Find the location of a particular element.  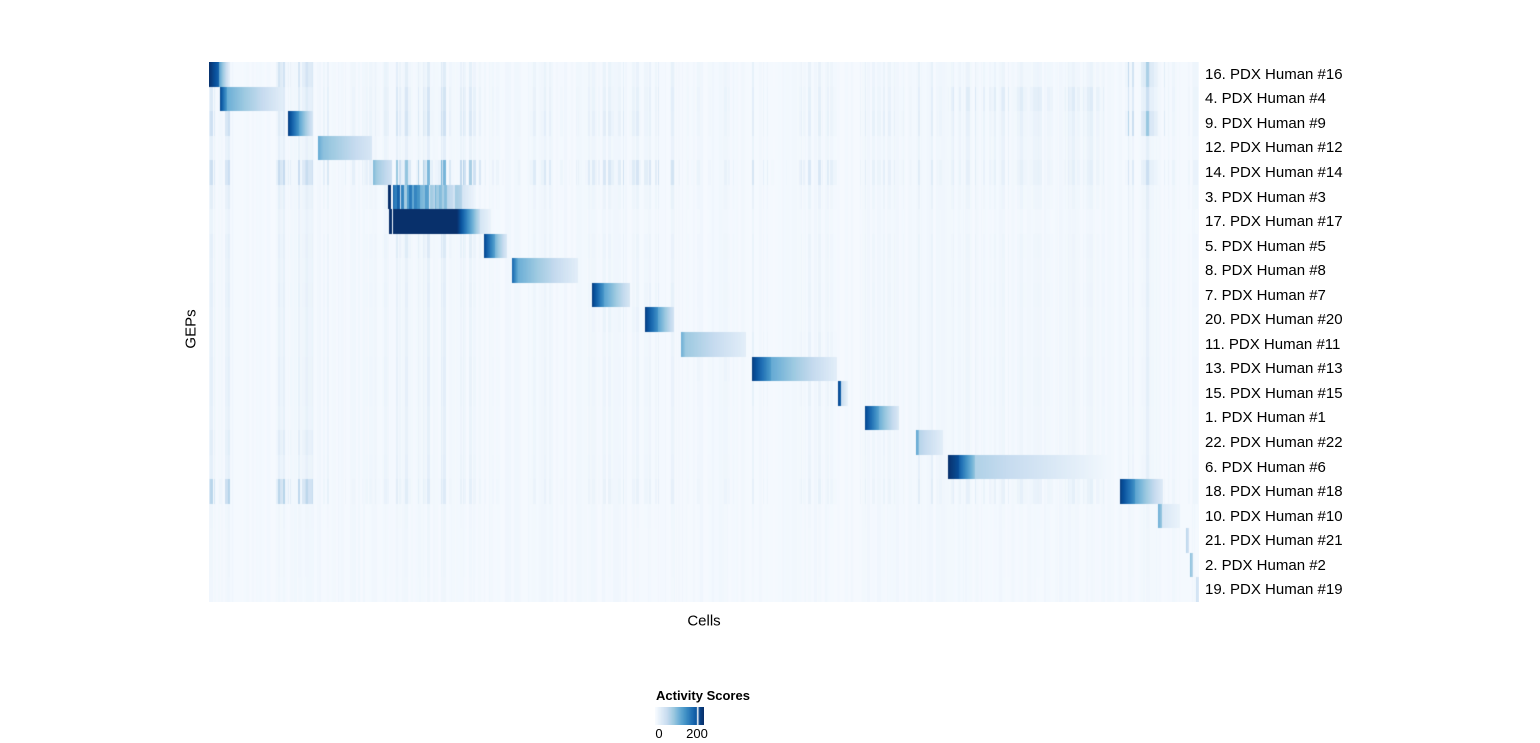

row-label: 14. PDX Human #14 is located at coordinates (1274, 172).